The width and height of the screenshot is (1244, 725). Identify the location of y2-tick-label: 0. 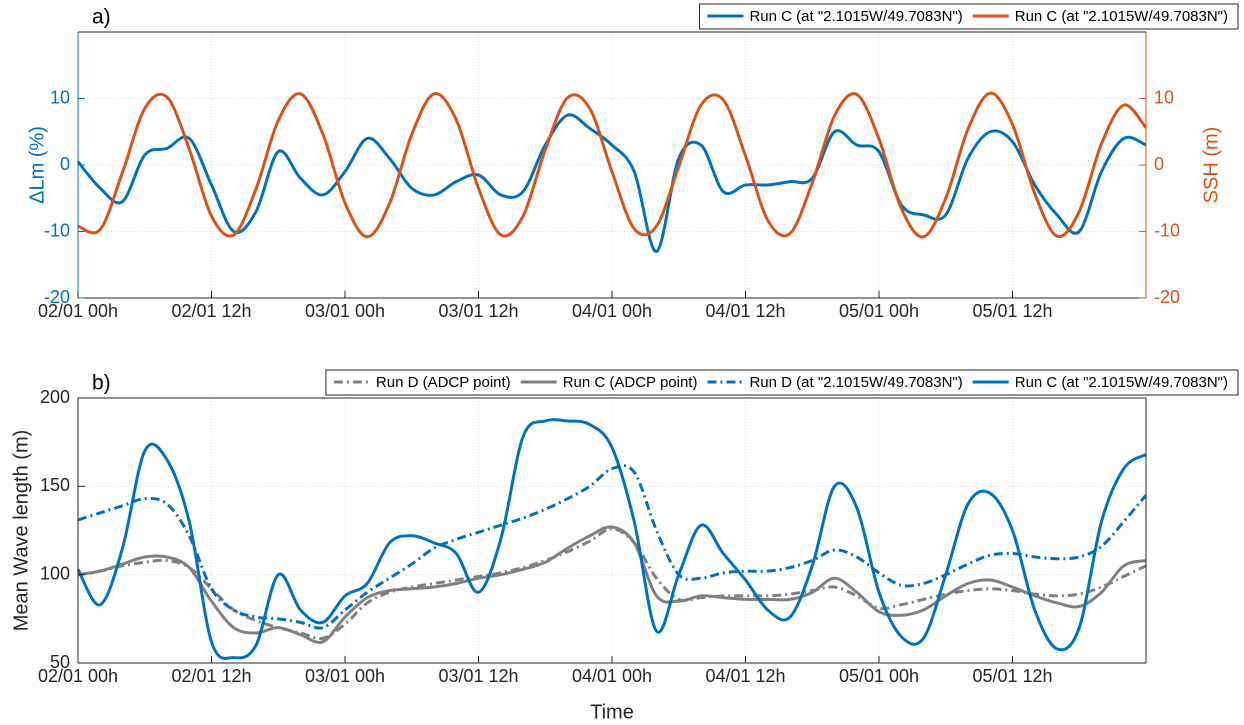
(1159, 164).